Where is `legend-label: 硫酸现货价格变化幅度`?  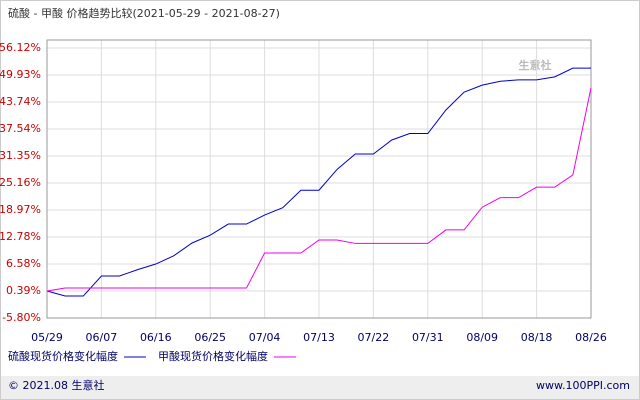 legend-label: 硫酸现货价格变化幅度 is located at coordinates (63, 356).